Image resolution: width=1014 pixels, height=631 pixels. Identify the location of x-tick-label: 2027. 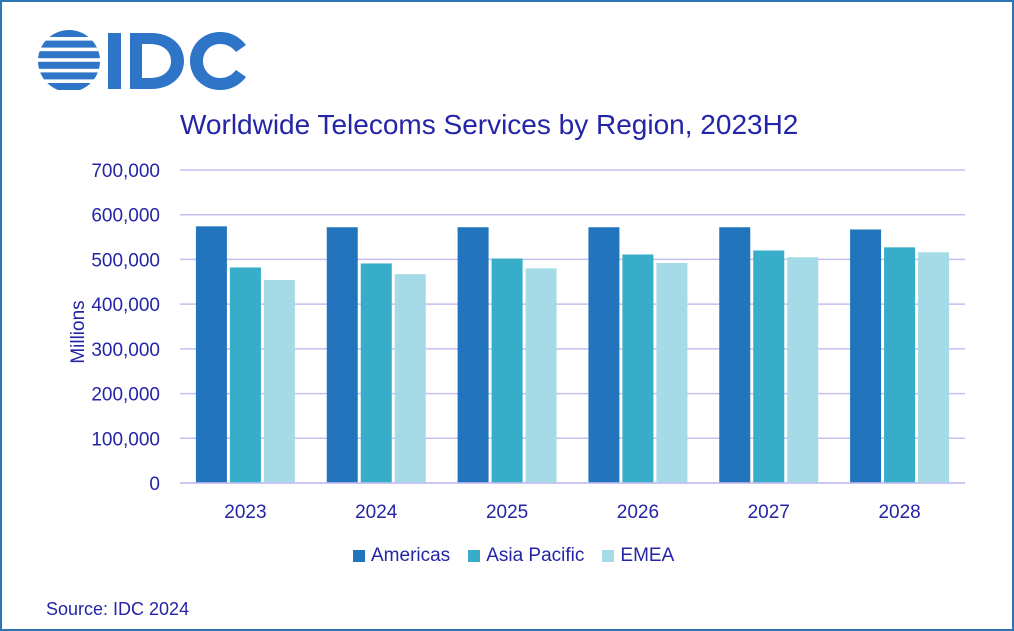
(769, 512).